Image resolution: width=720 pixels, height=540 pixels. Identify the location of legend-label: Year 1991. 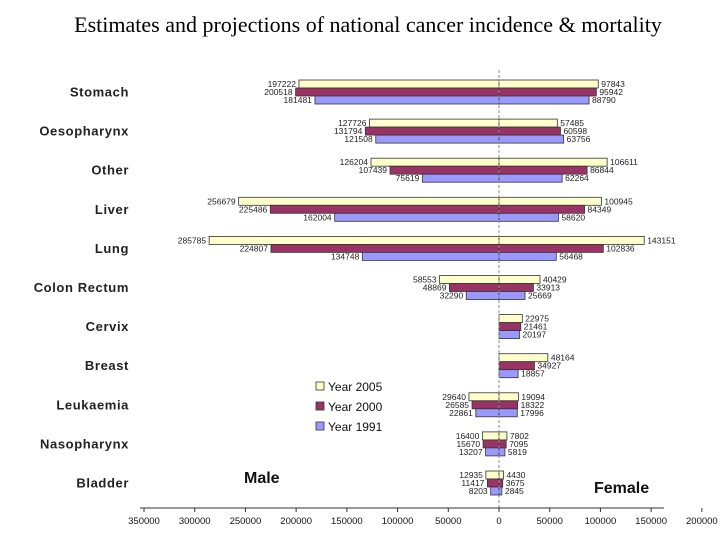
(355, 427).